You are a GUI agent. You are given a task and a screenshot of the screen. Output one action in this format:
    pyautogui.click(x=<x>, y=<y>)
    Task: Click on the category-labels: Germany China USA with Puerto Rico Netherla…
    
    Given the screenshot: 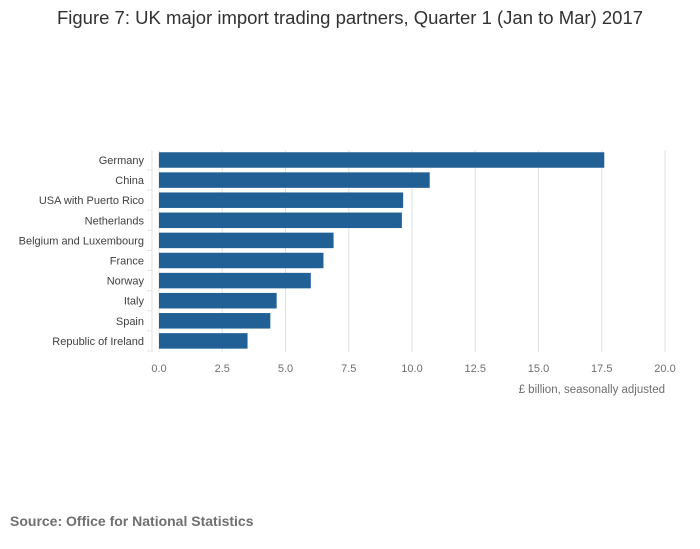 What is the action you would take?
    pyautogui.click(x=82, y=251)
    